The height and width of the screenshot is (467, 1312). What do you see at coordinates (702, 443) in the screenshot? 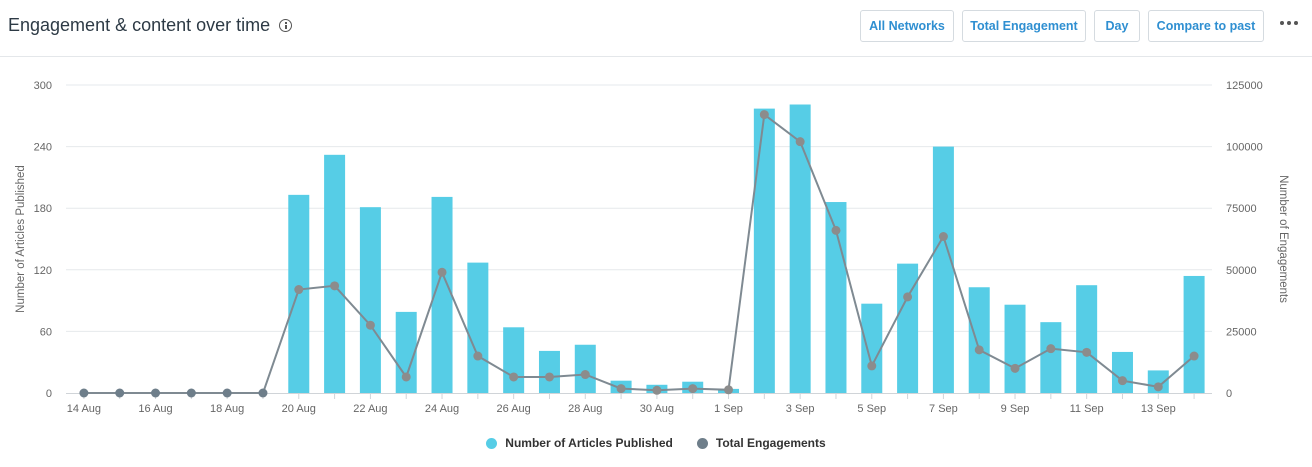
I see `legend-swatch-engagements` at bounding box center [702, 443].